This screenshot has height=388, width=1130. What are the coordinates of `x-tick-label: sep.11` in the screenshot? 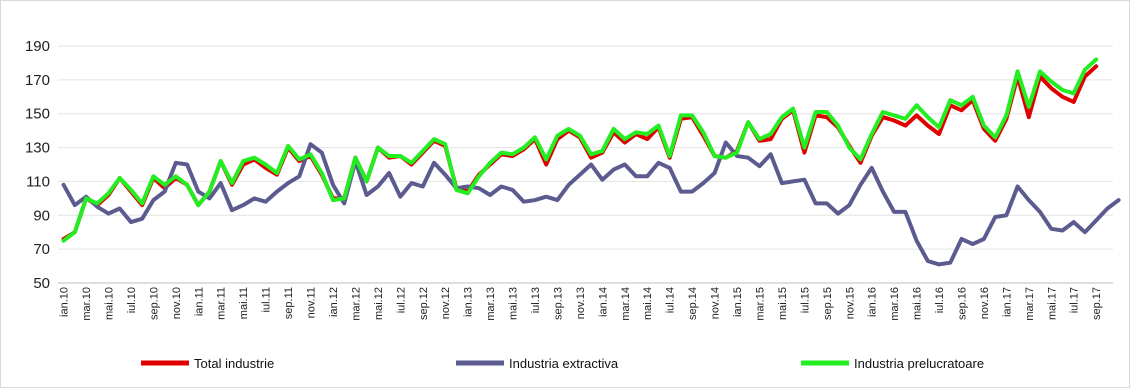 It's located at (289, 303).